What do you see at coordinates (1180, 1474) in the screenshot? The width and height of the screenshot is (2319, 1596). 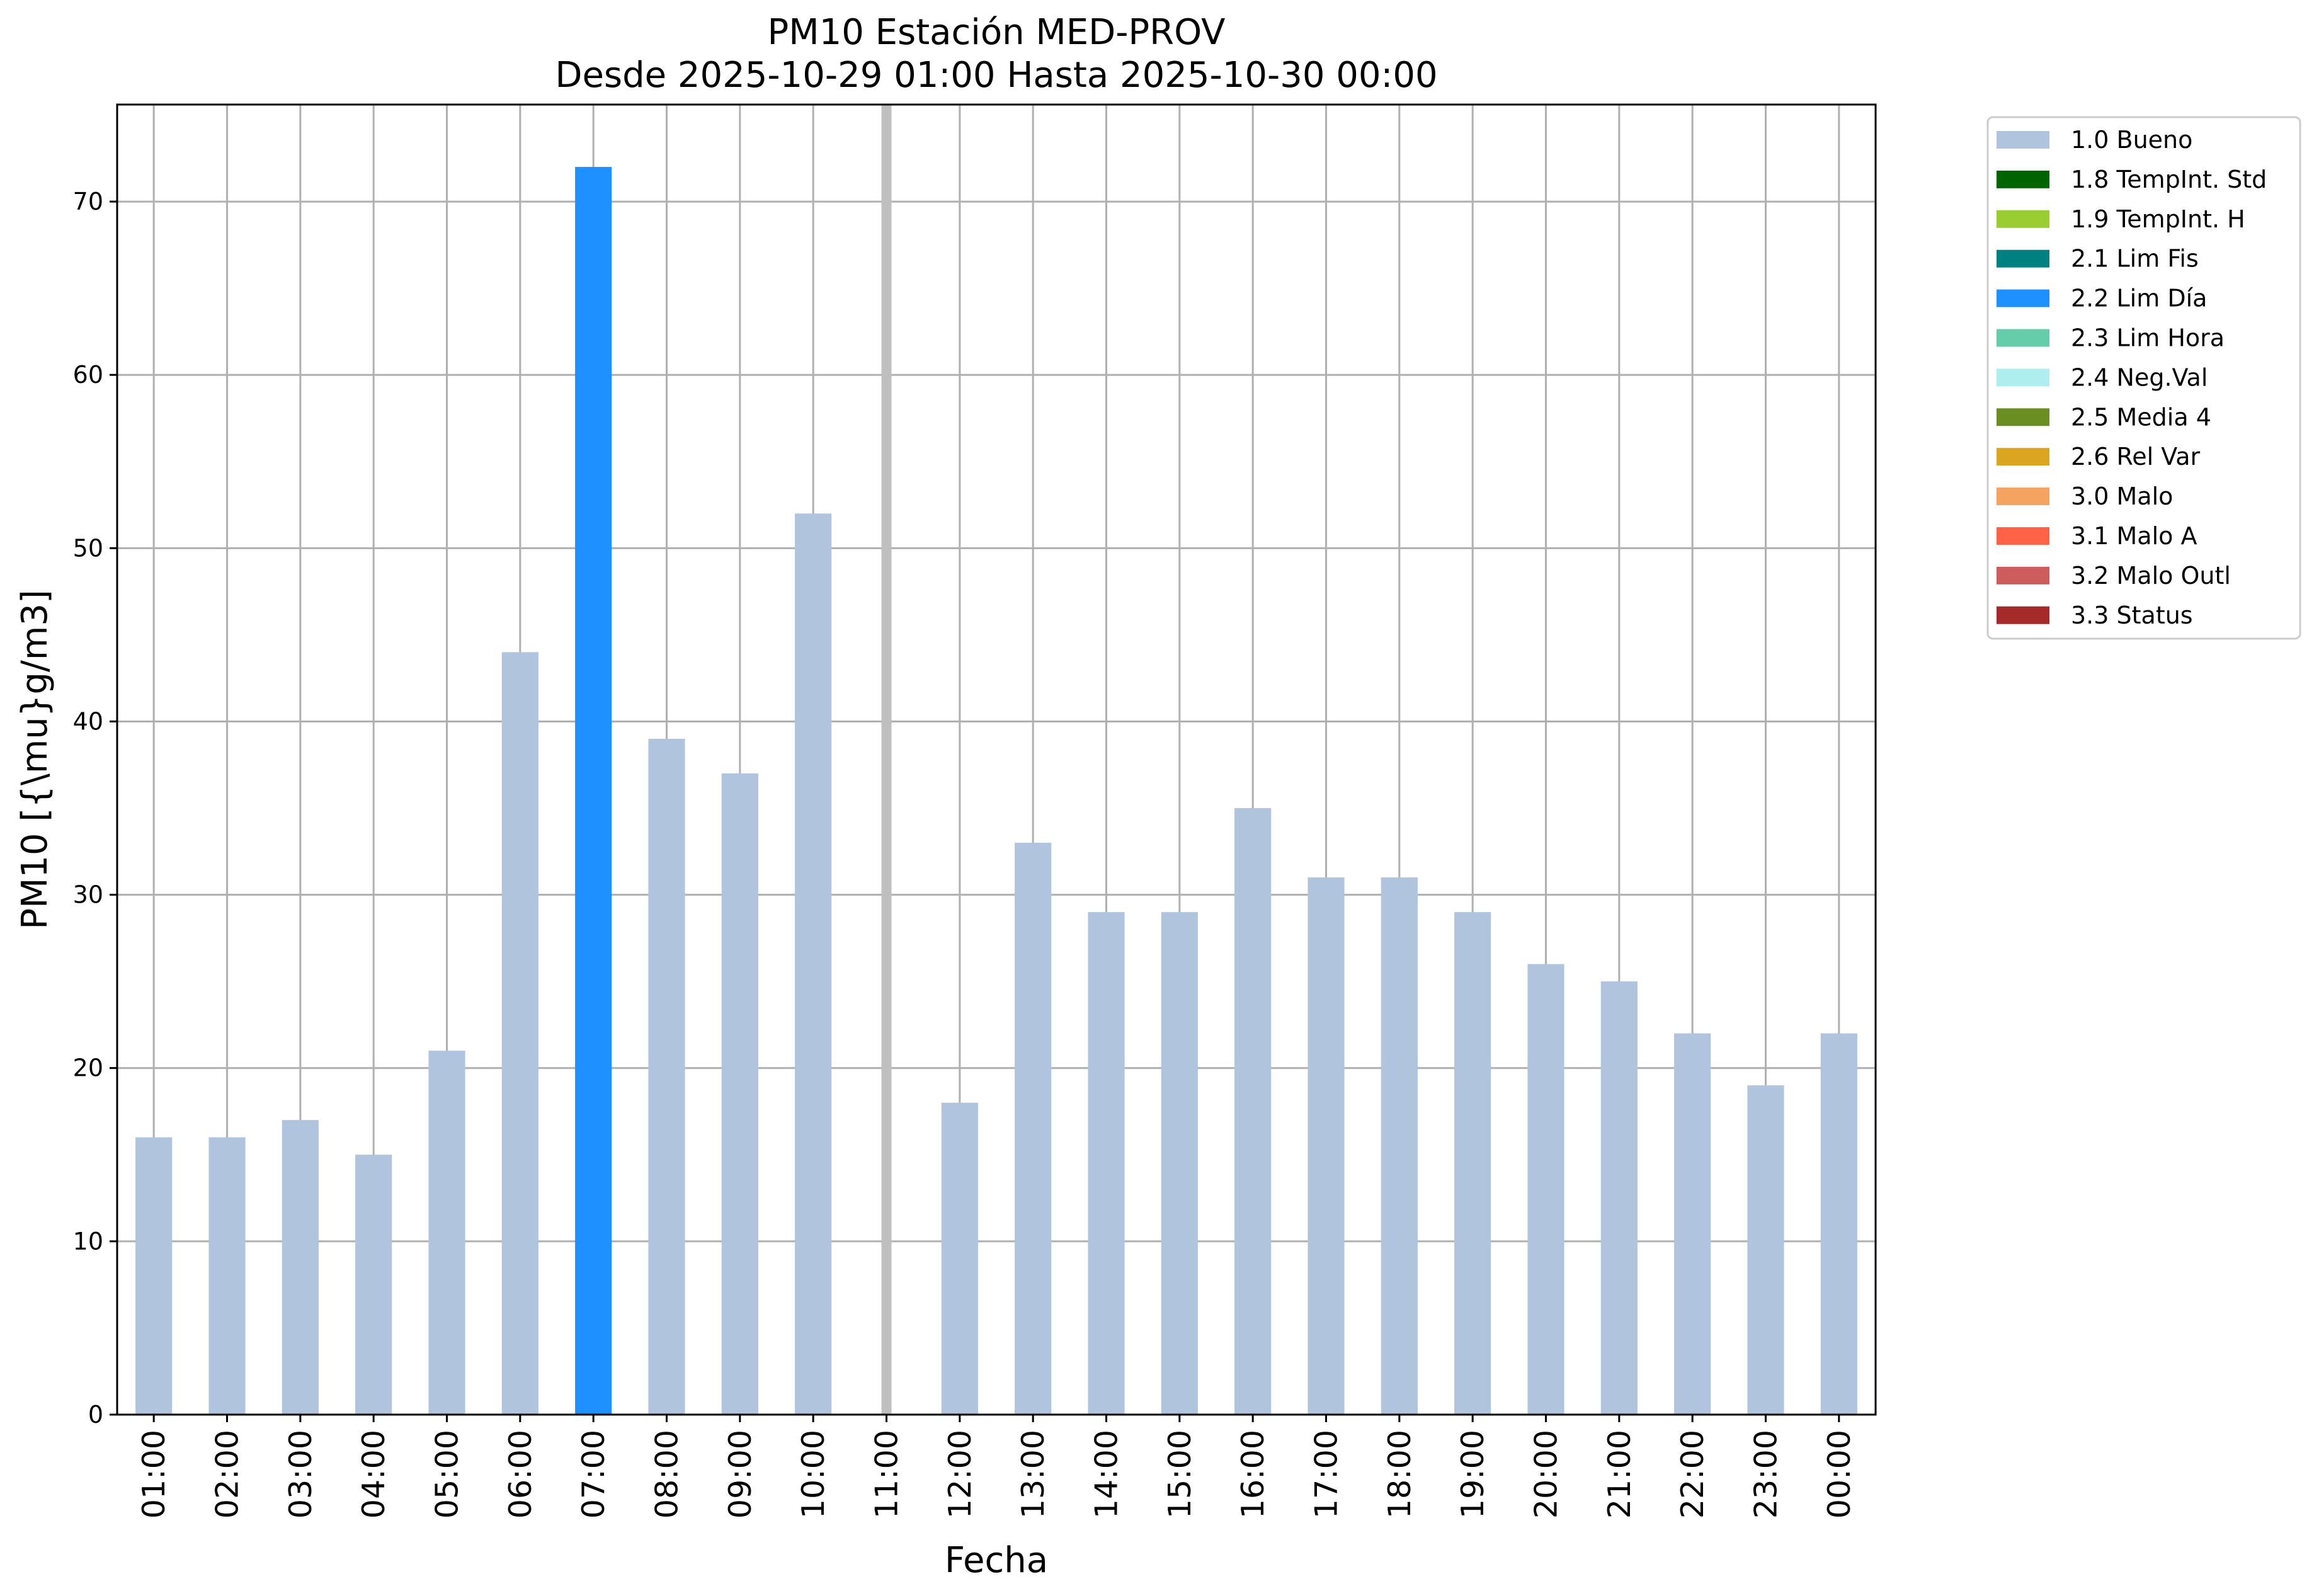 I see `x-tick-label: 15:00` at bounding box center [1180, 1474].